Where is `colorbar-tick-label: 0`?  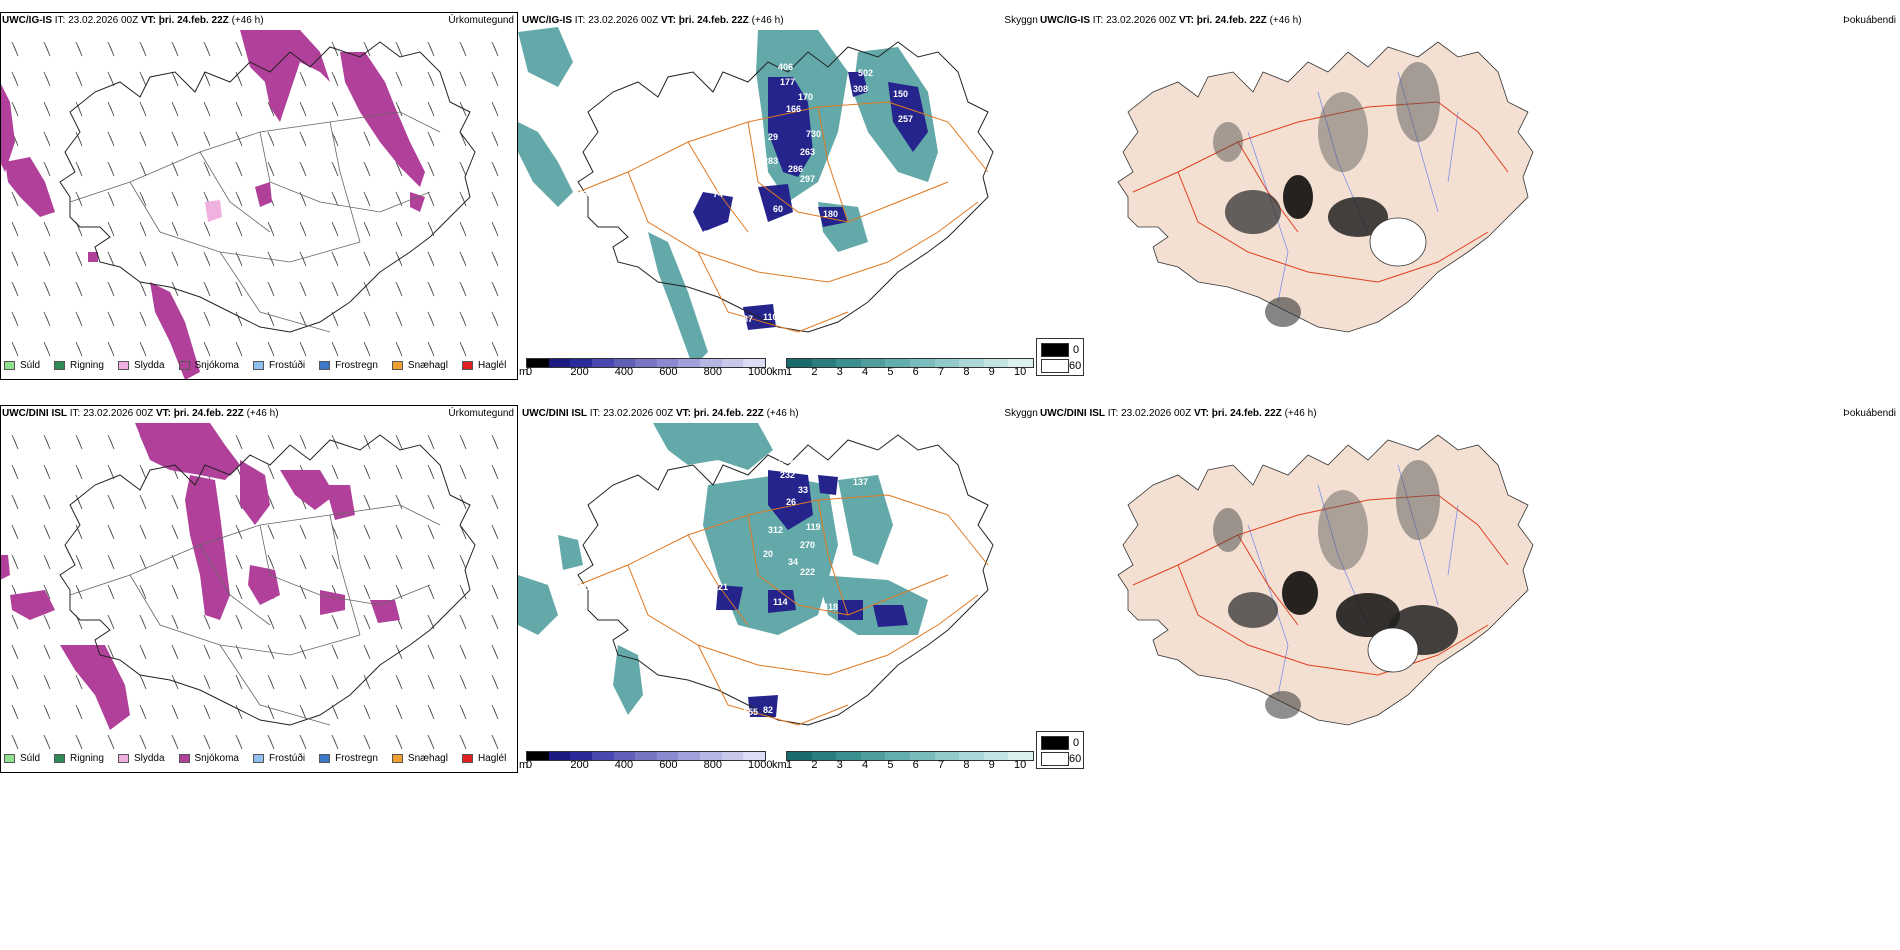 colorbar-tick-label: 0 is located at coordinates (529, 372).